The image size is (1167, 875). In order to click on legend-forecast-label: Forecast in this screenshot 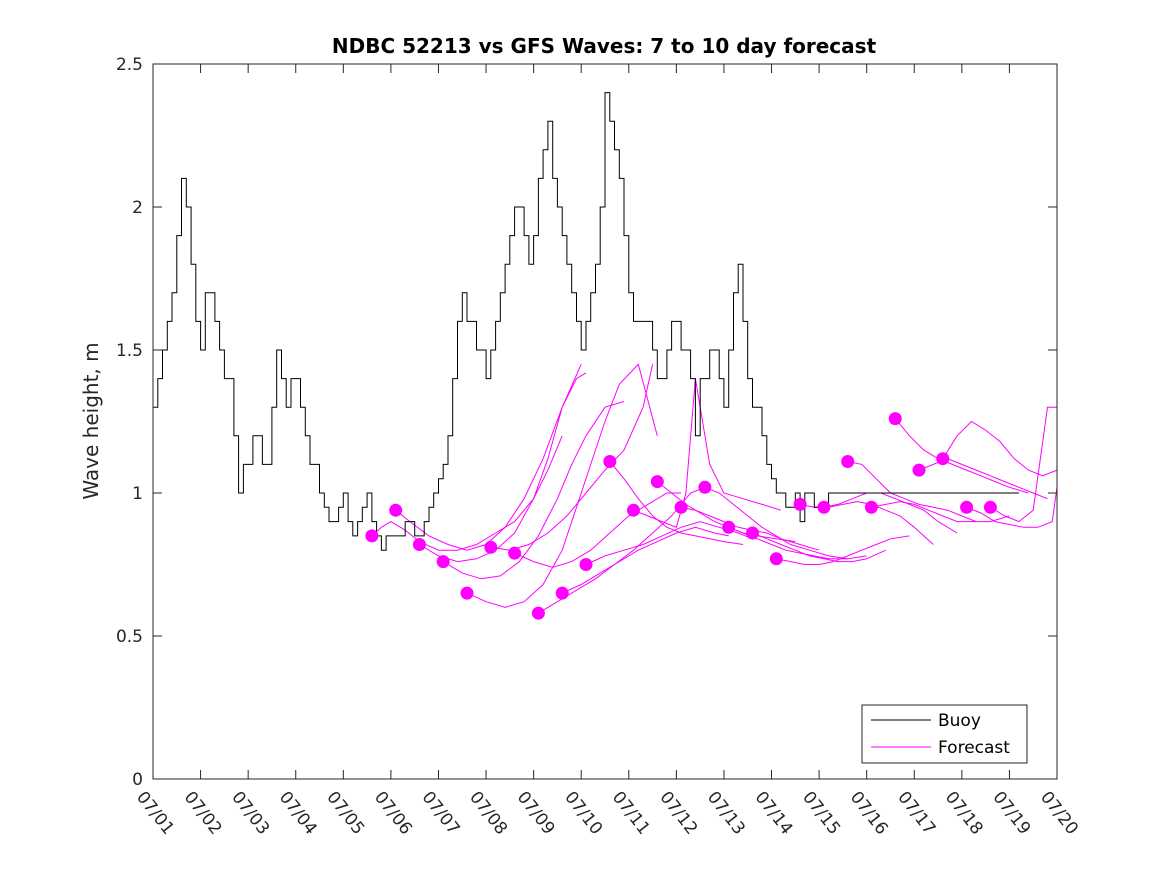, I will do `click(974, 748)`.